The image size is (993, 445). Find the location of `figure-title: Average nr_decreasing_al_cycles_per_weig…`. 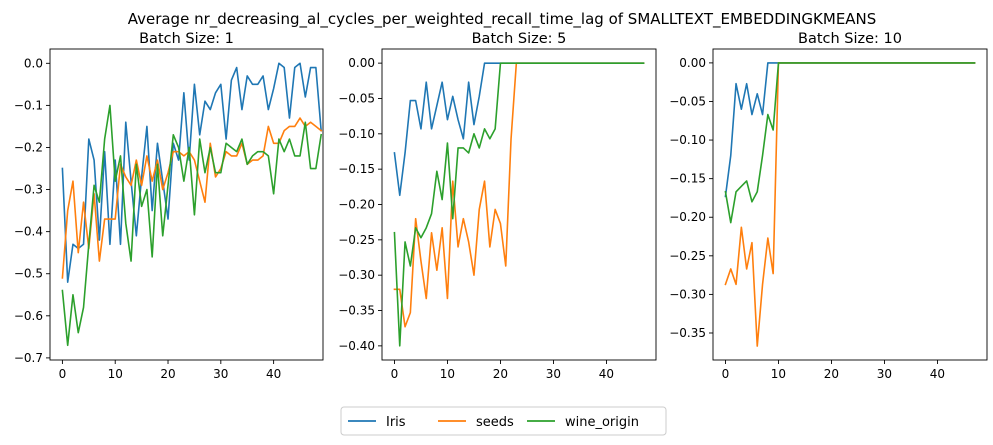

figure-title: Average nr_decreasing_al_cycles_per_weig… is located at coordinates (502, 19).